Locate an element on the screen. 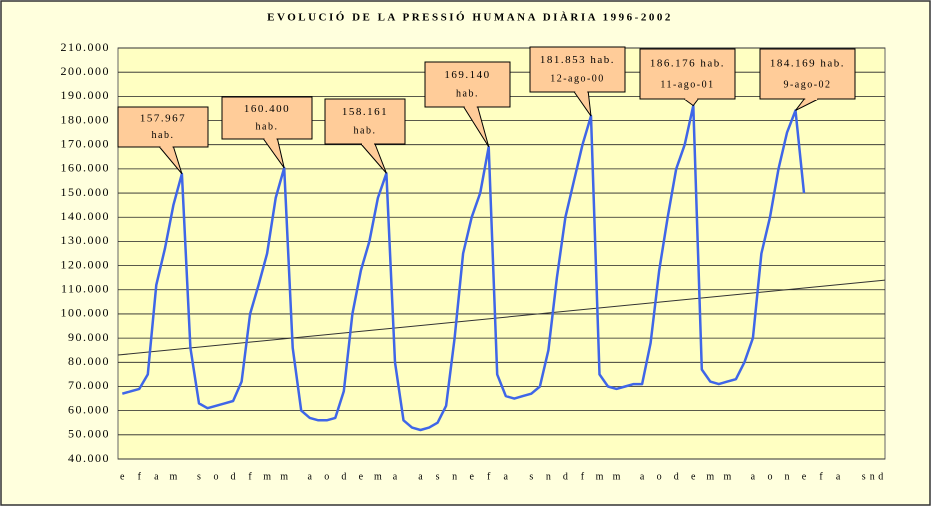  callout-text: 158.161 is located at coordinates (365, 112).